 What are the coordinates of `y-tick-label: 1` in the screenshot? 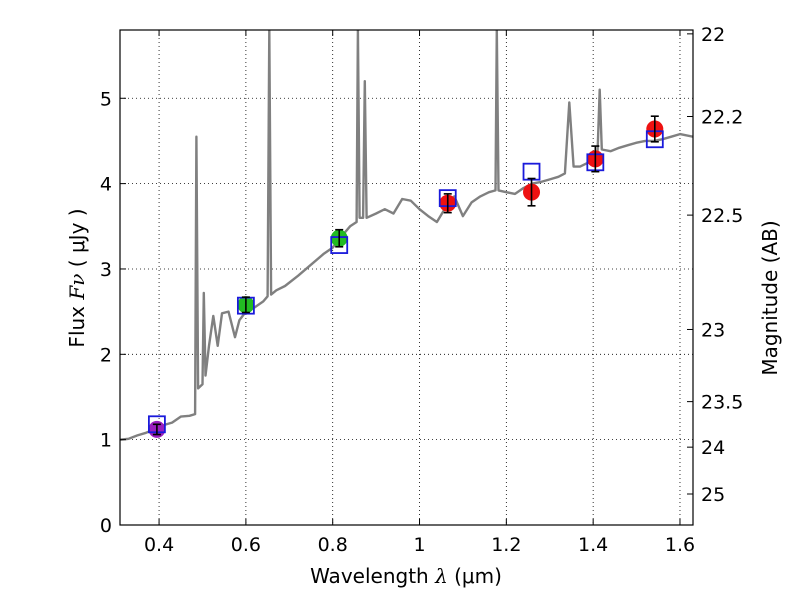 It's located at (106, 441).